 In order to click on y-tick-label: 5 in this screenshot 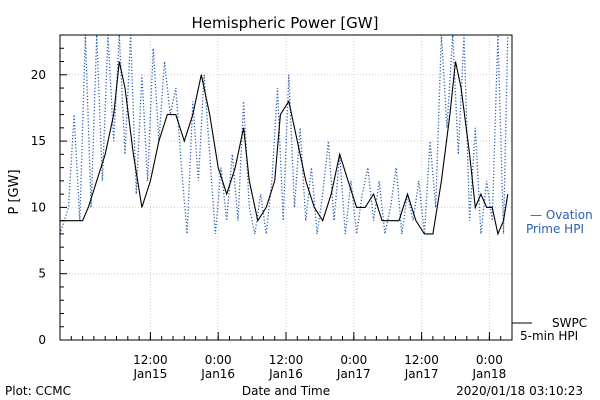, I will do `click(42, 274)`.